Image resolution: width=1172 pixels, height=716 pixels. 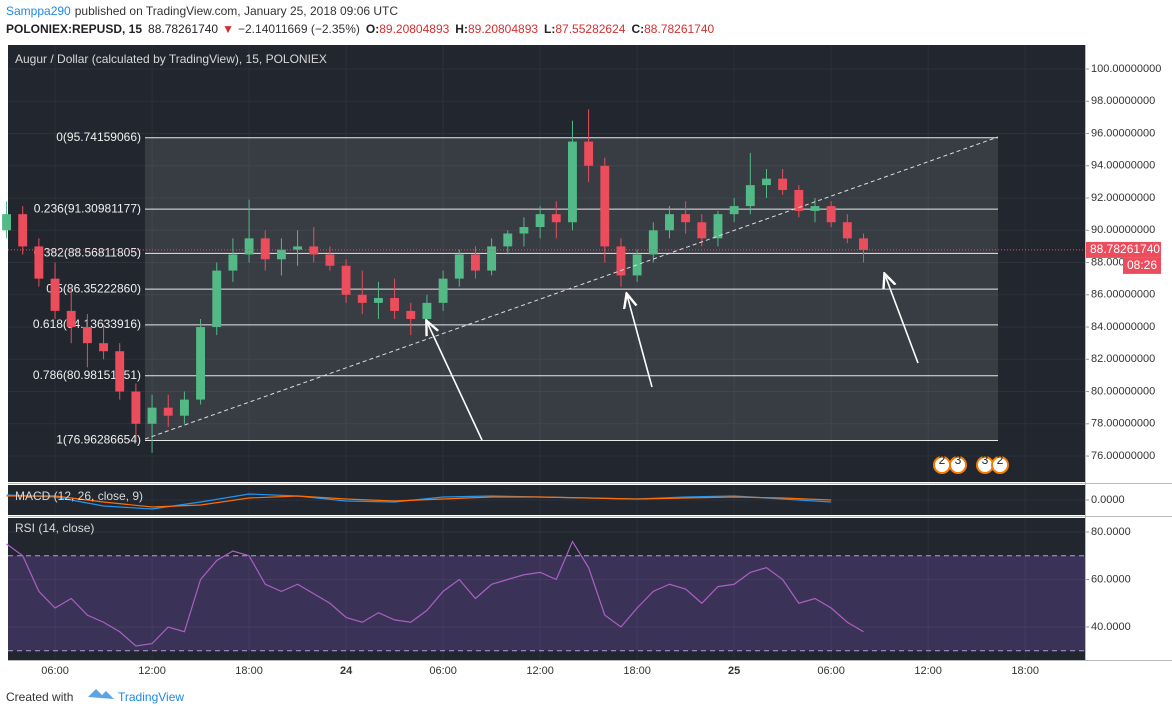 What do you see at coordinates (1123, 359) in the screenshot?
I see `y-tick-label: 82.00000000` at bounding box center [1123, 359].